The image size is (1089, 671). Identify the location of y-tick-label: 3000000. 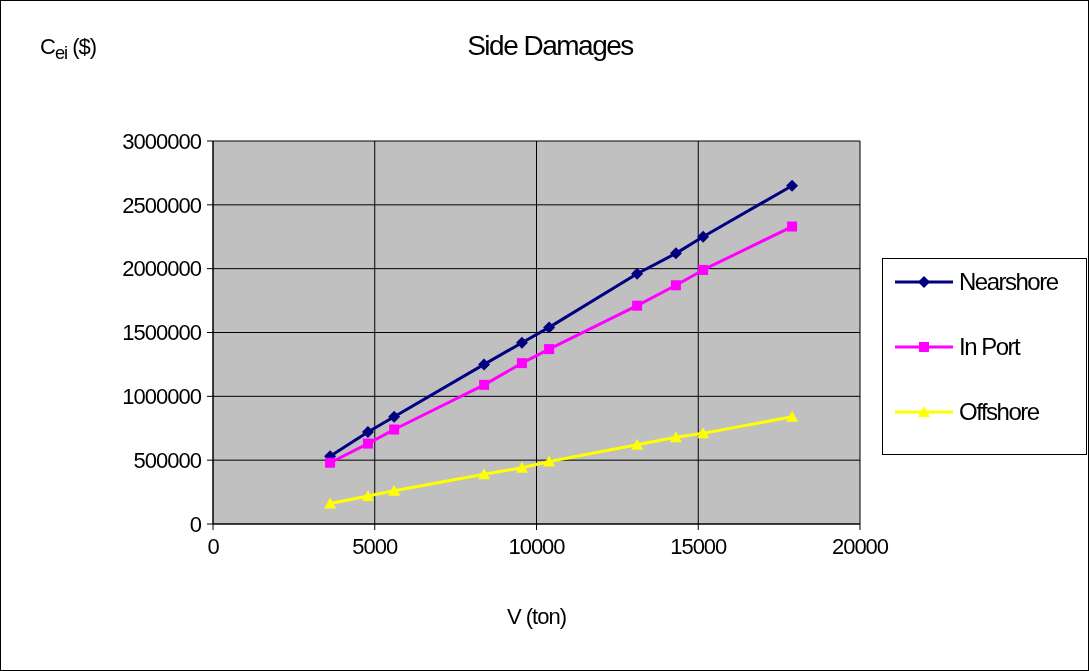
(162, 141).